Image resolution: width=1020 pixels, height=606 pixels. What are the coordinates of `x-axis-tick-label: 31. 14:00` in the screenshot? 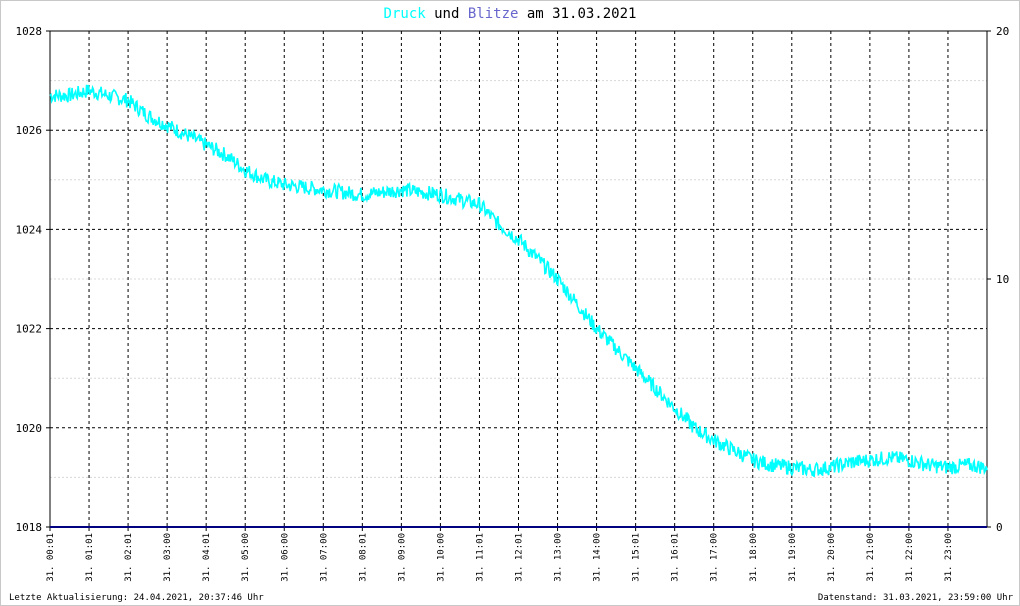 It's located at (598, 557).